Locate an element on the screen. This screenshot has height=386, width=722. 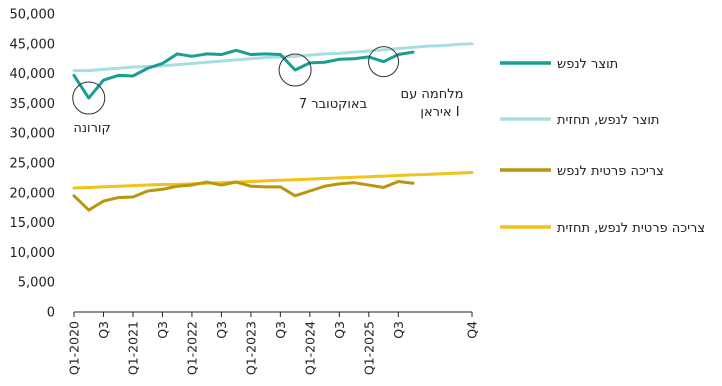
legend-label-0: תוצר לנפש is located at coordinates (587, 64).